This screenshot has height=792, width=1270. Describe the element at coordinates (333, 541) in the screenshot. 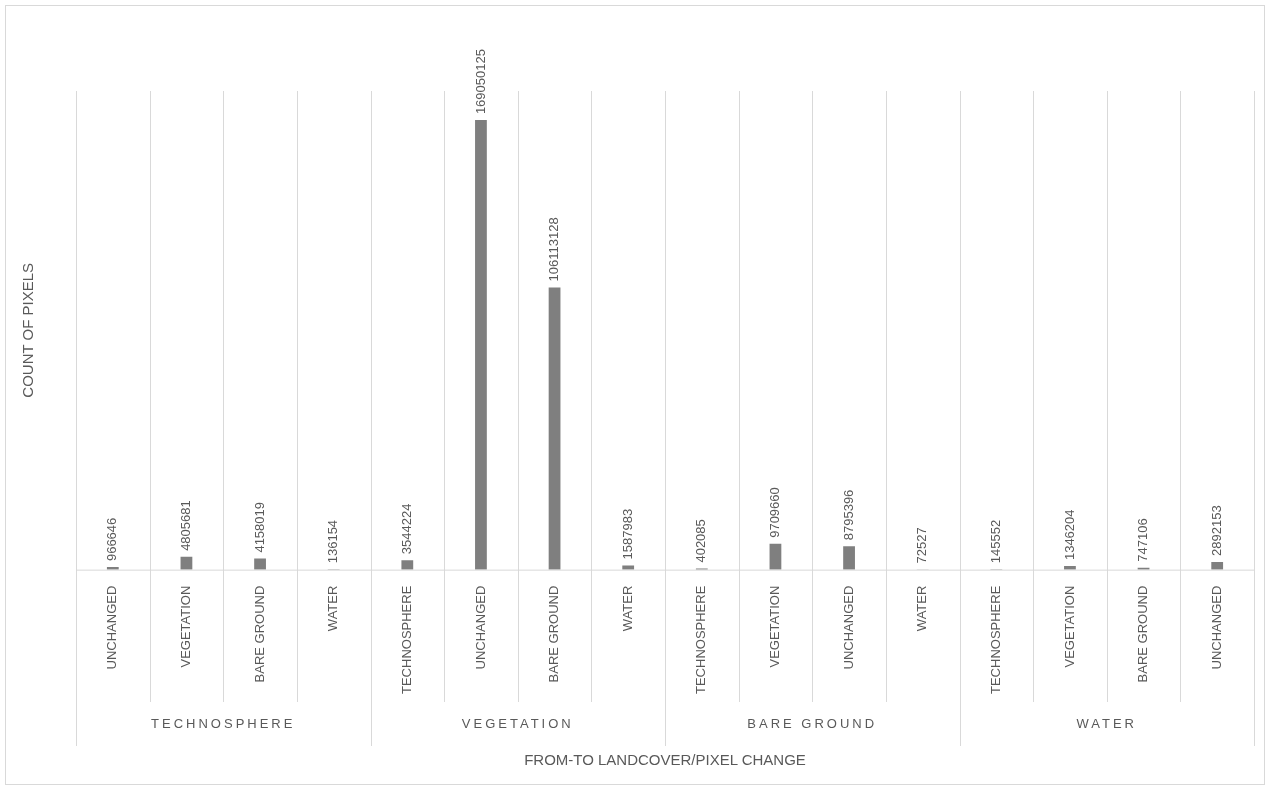

I see `data-label: 136154` at that location.